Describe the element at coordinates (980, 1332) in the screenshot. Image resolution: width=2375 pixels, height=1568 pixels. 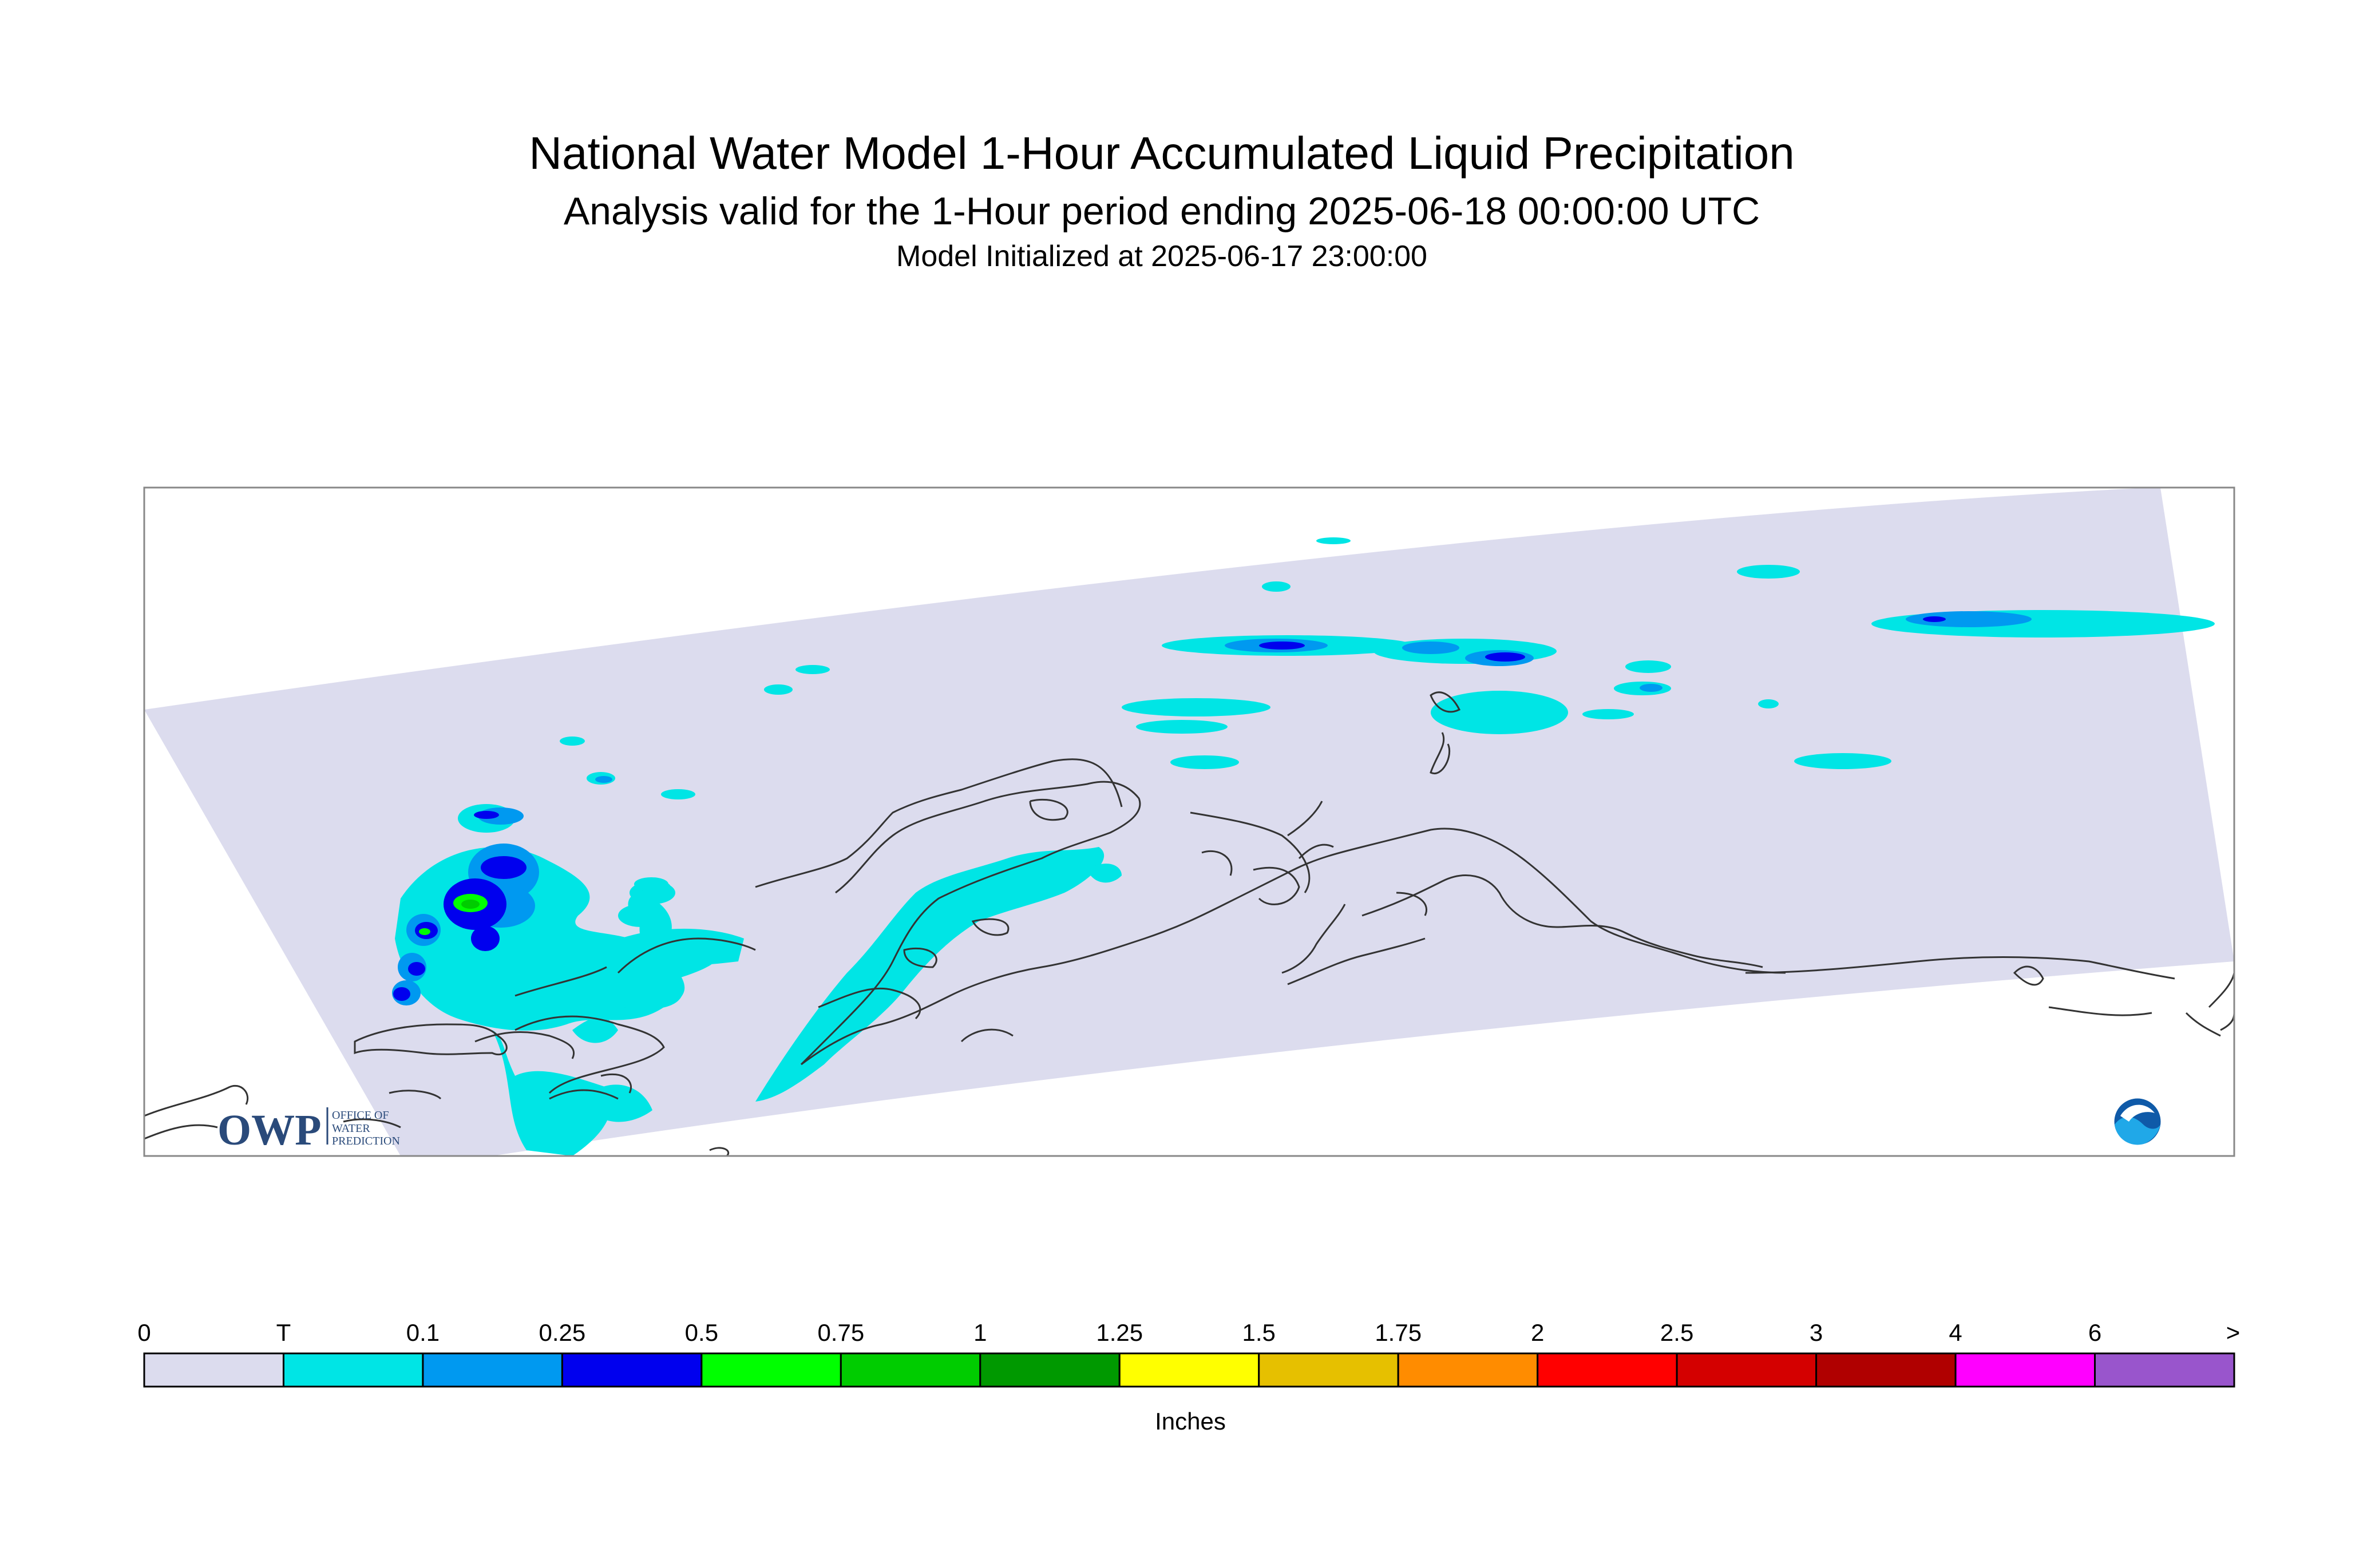
I see `legend-label: 1` at that location.